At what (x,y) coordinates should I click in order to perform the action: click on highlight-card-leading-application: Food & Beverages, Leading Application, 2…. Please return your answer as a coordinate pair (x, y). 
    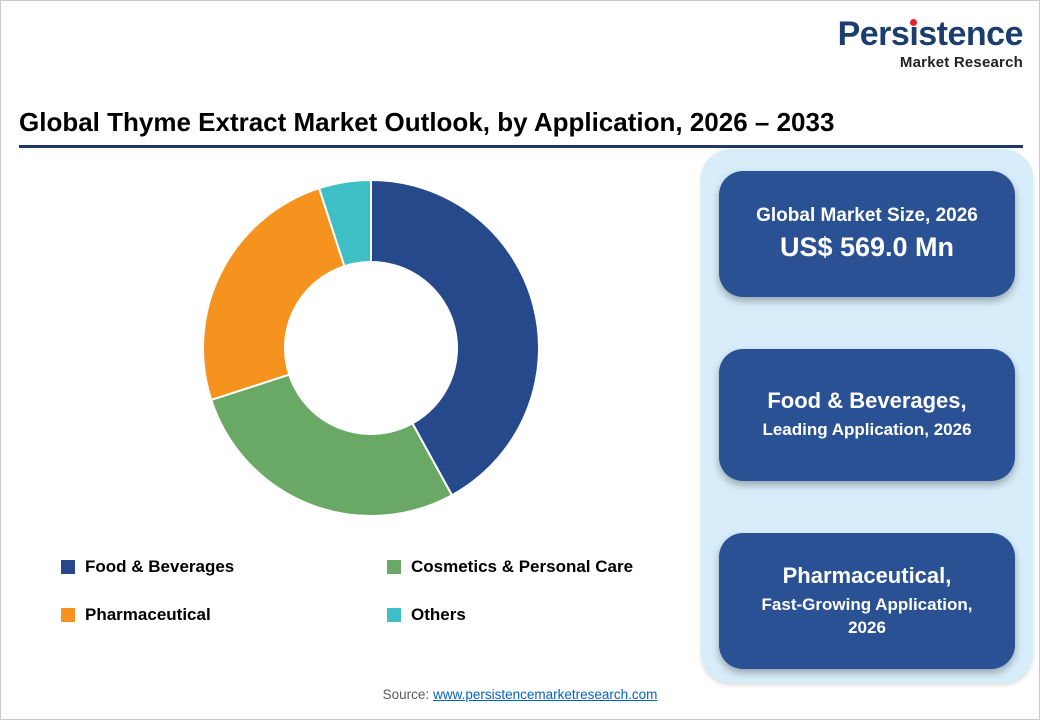
    Looking at the image, I should click on (867, 415).